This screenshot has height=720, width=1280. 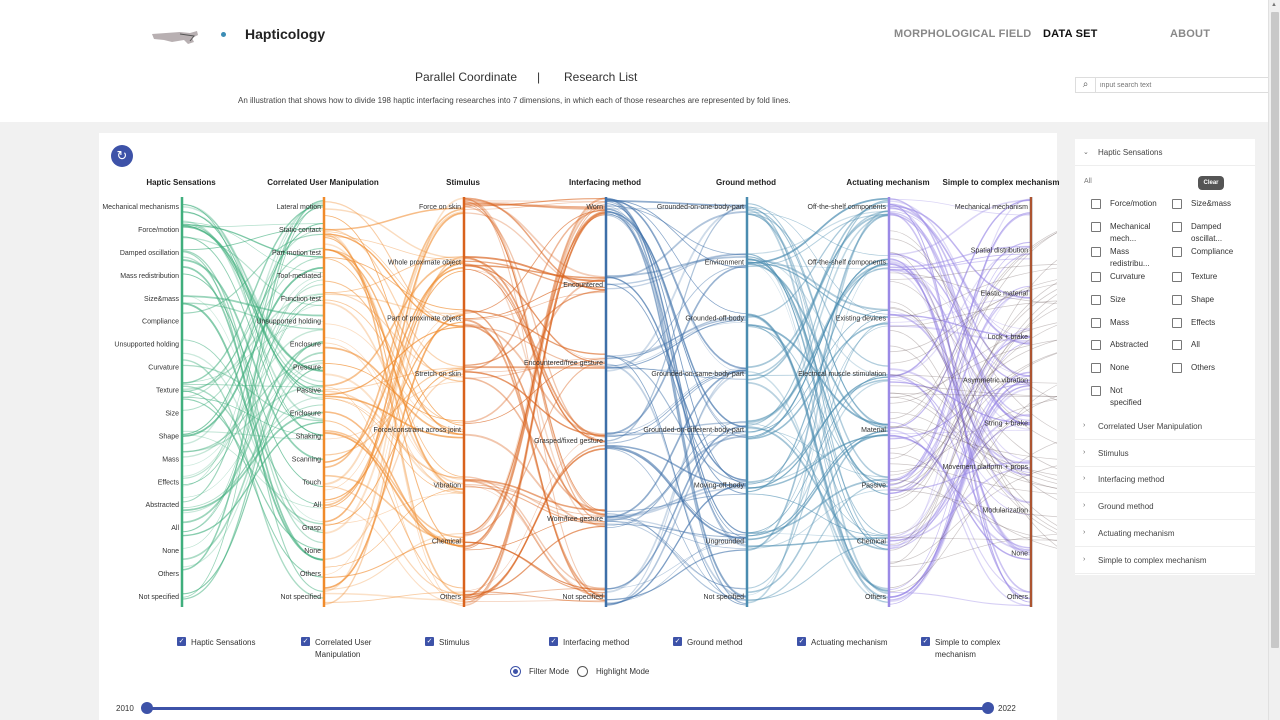 What do you see at coordinates (311, 528) in the screenshot?
I see `axis-tick-label: Grasp` at bounding box center [311, 528].